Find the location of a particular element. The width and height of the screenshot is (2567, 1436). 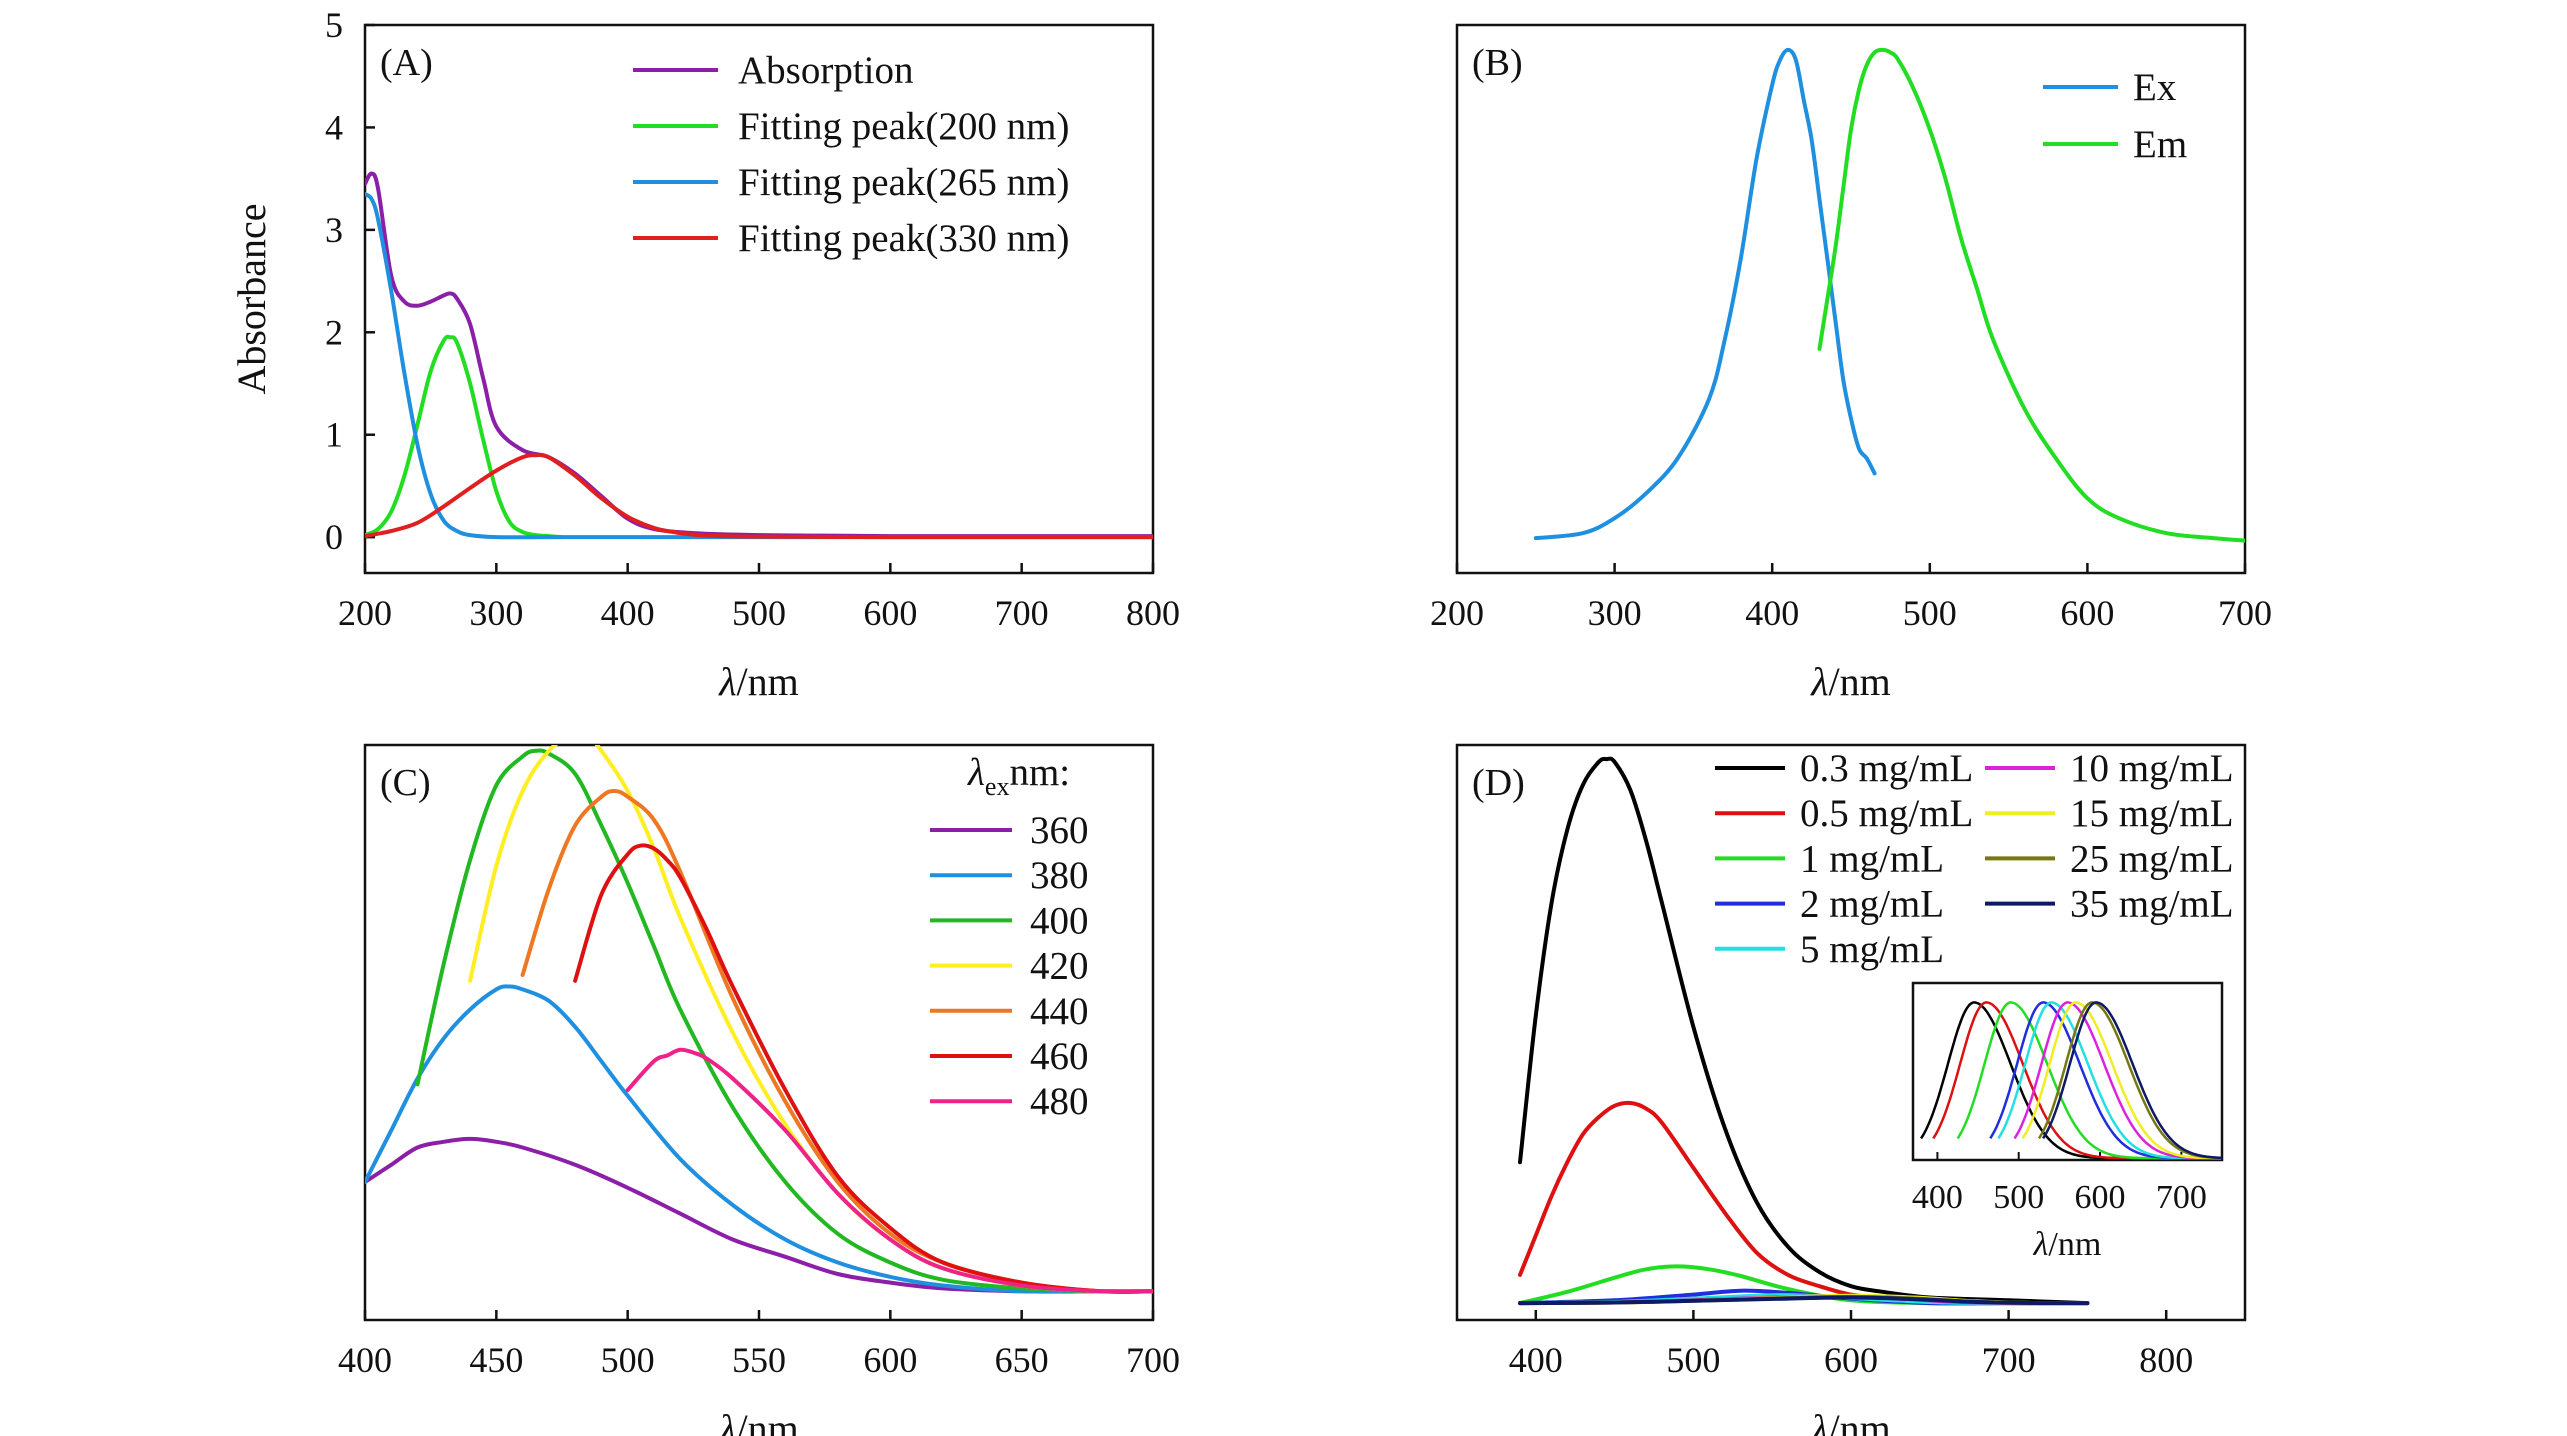

legend-label: 35 mg/mL is located at coordinates (2152, 904).